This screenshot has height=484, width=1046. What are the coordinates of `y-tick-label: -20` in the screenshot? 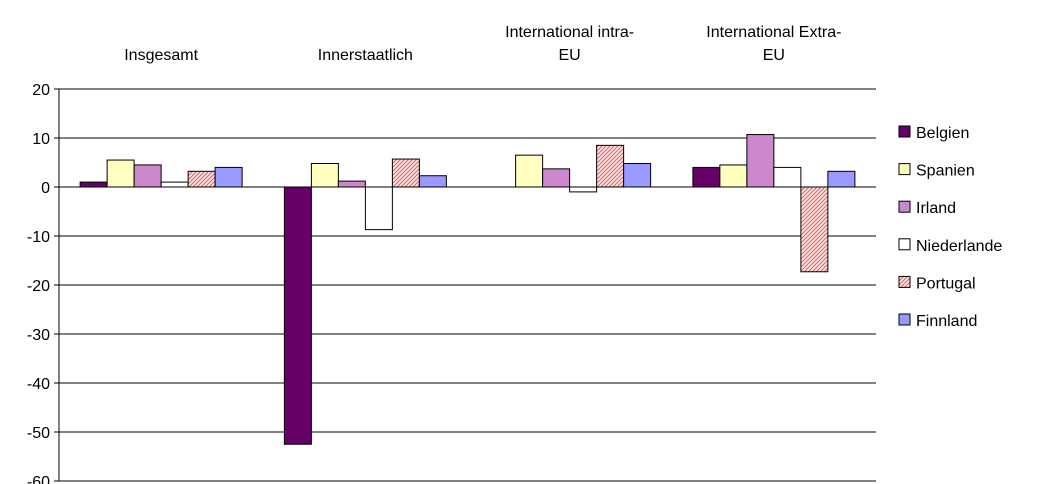 It's located at (38, 286).